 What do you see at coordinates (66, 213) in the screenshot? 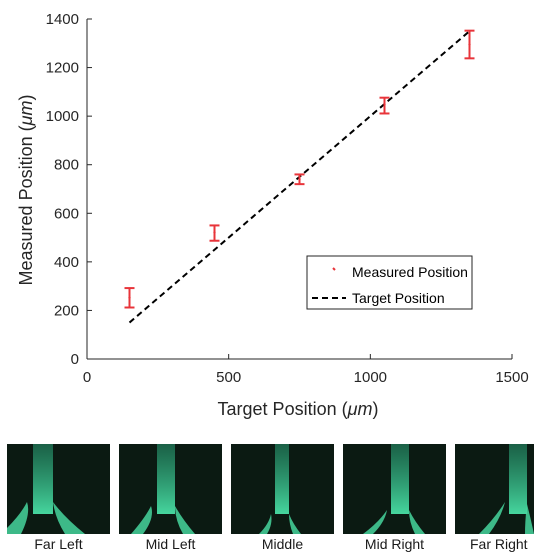
I see `y-tick-label: 600` at bounding box center [66, 213].